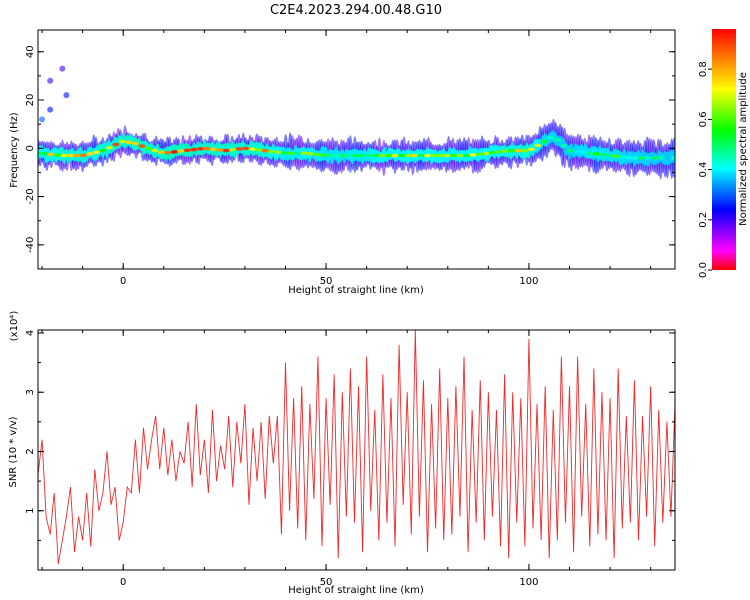 This screenshot has width=750, height=600. Describe the element at coordinates (14, 150) in the screenshot. I see `spectrogram-y-label: Frequency (Hz)` at that location.